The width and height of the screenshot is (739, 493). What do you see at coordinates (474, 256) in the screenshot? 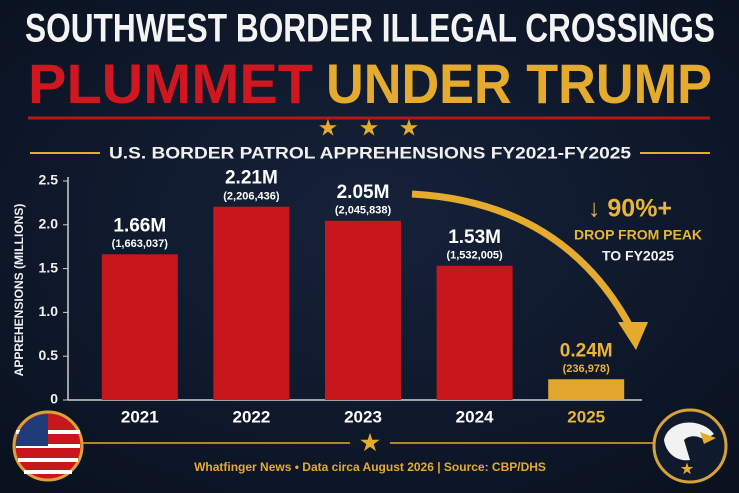
I see `exact-label: (1,532,005)` at bounding box center [474, 256].